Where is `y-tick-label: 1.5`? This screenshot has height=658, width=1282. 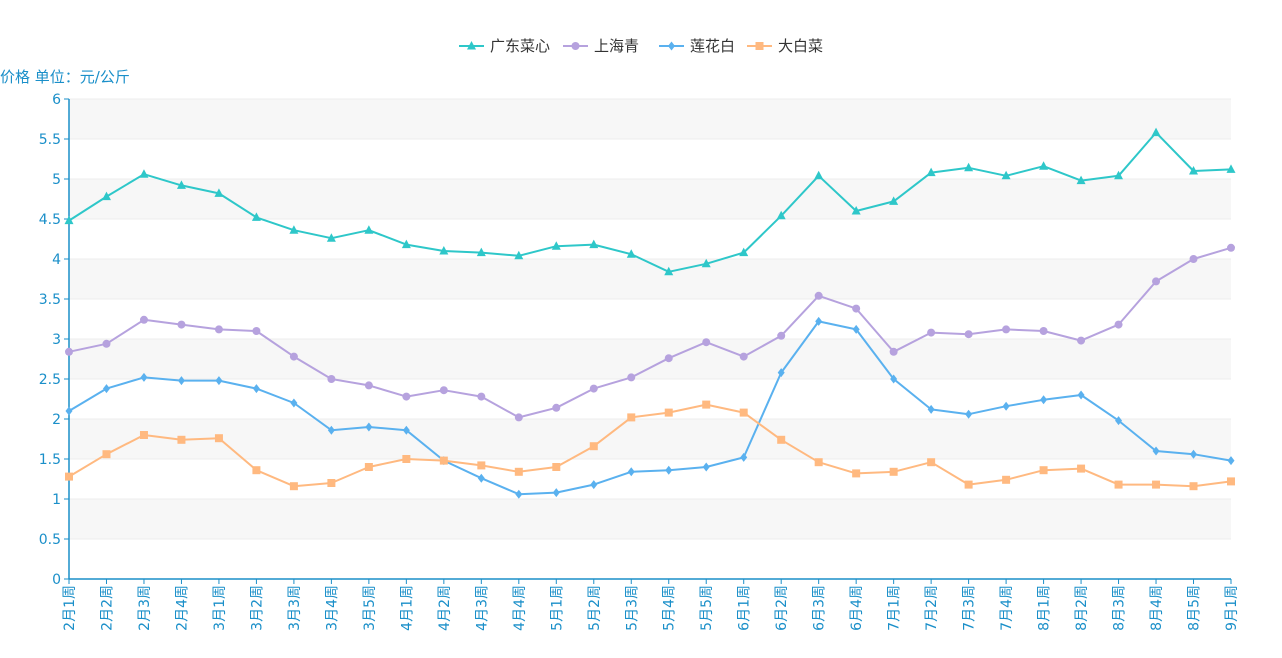 y-tick-label: 1.5 is located at coordinates (50, 460).